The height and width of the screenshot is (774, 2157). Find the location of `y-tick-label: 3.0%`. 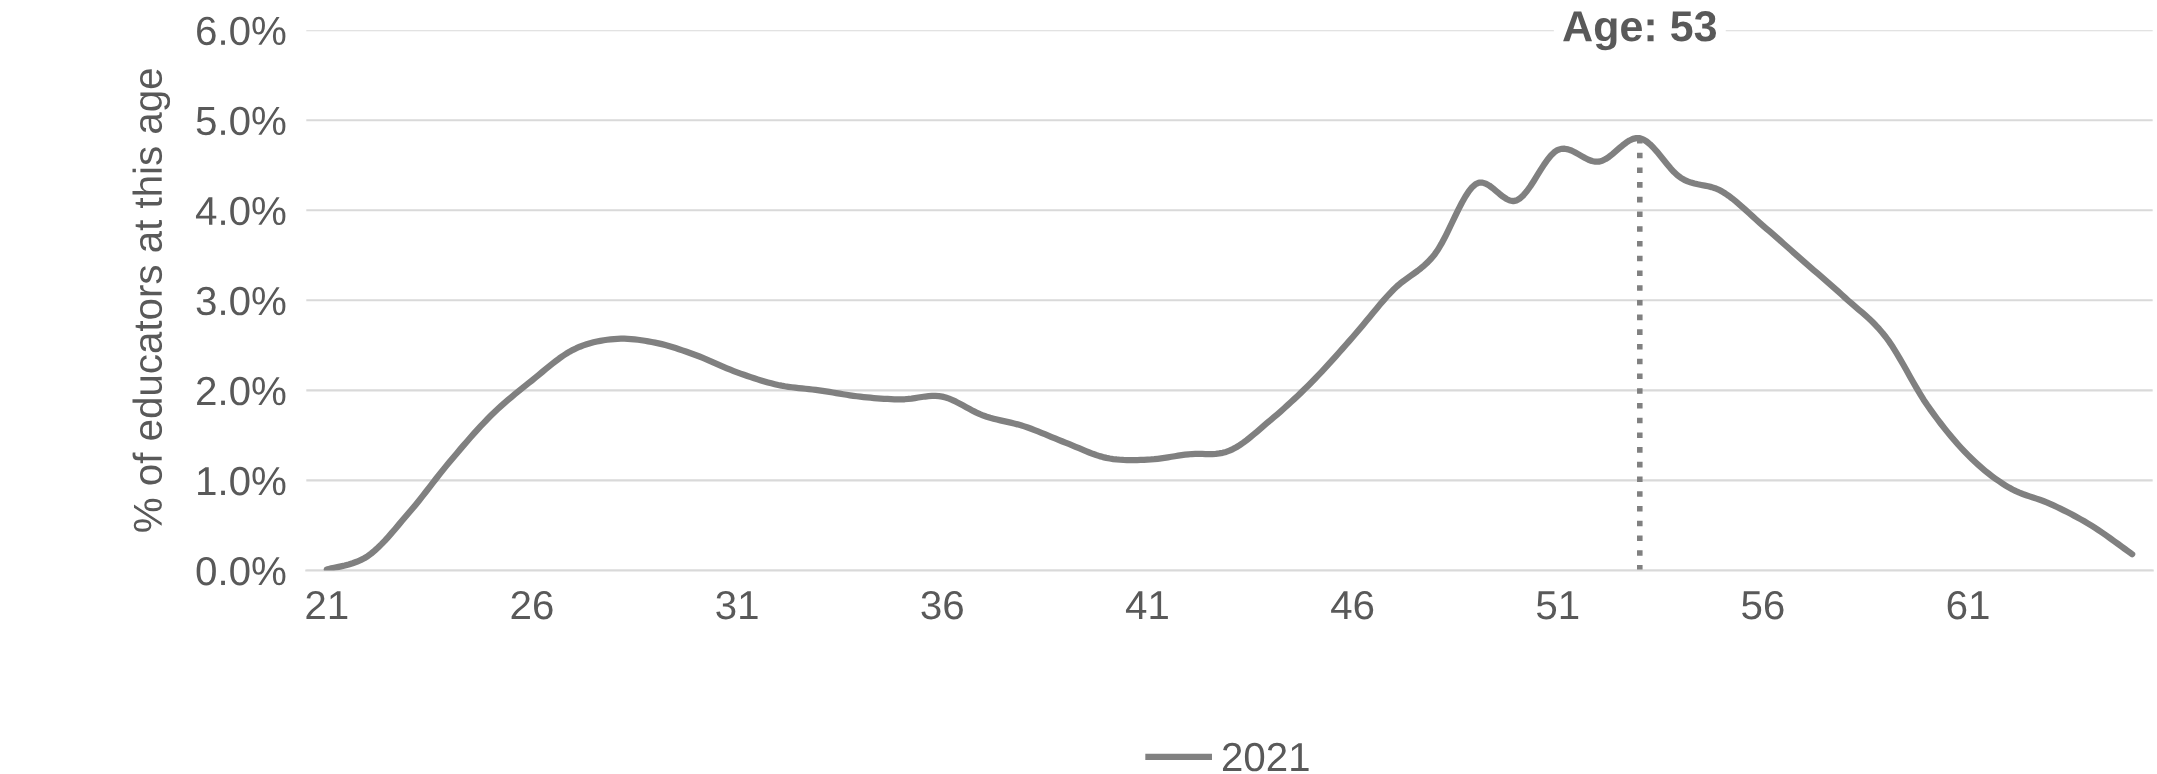

y-tick-label: 3.0% is located at coordinates (241, 301).